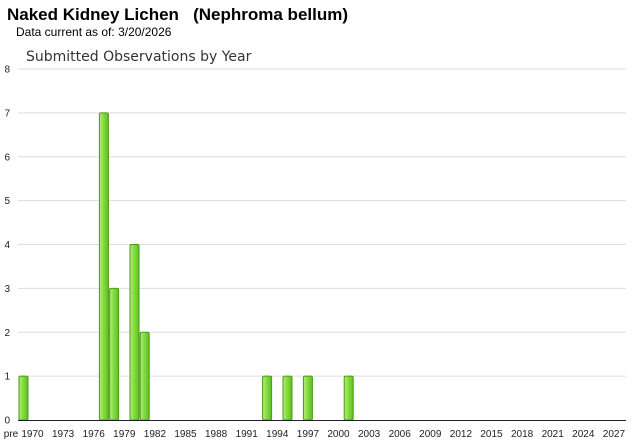 The height and width of the screenshot is (442, 640). I want to click on x-tick-label: 1973, so click(63, 434).